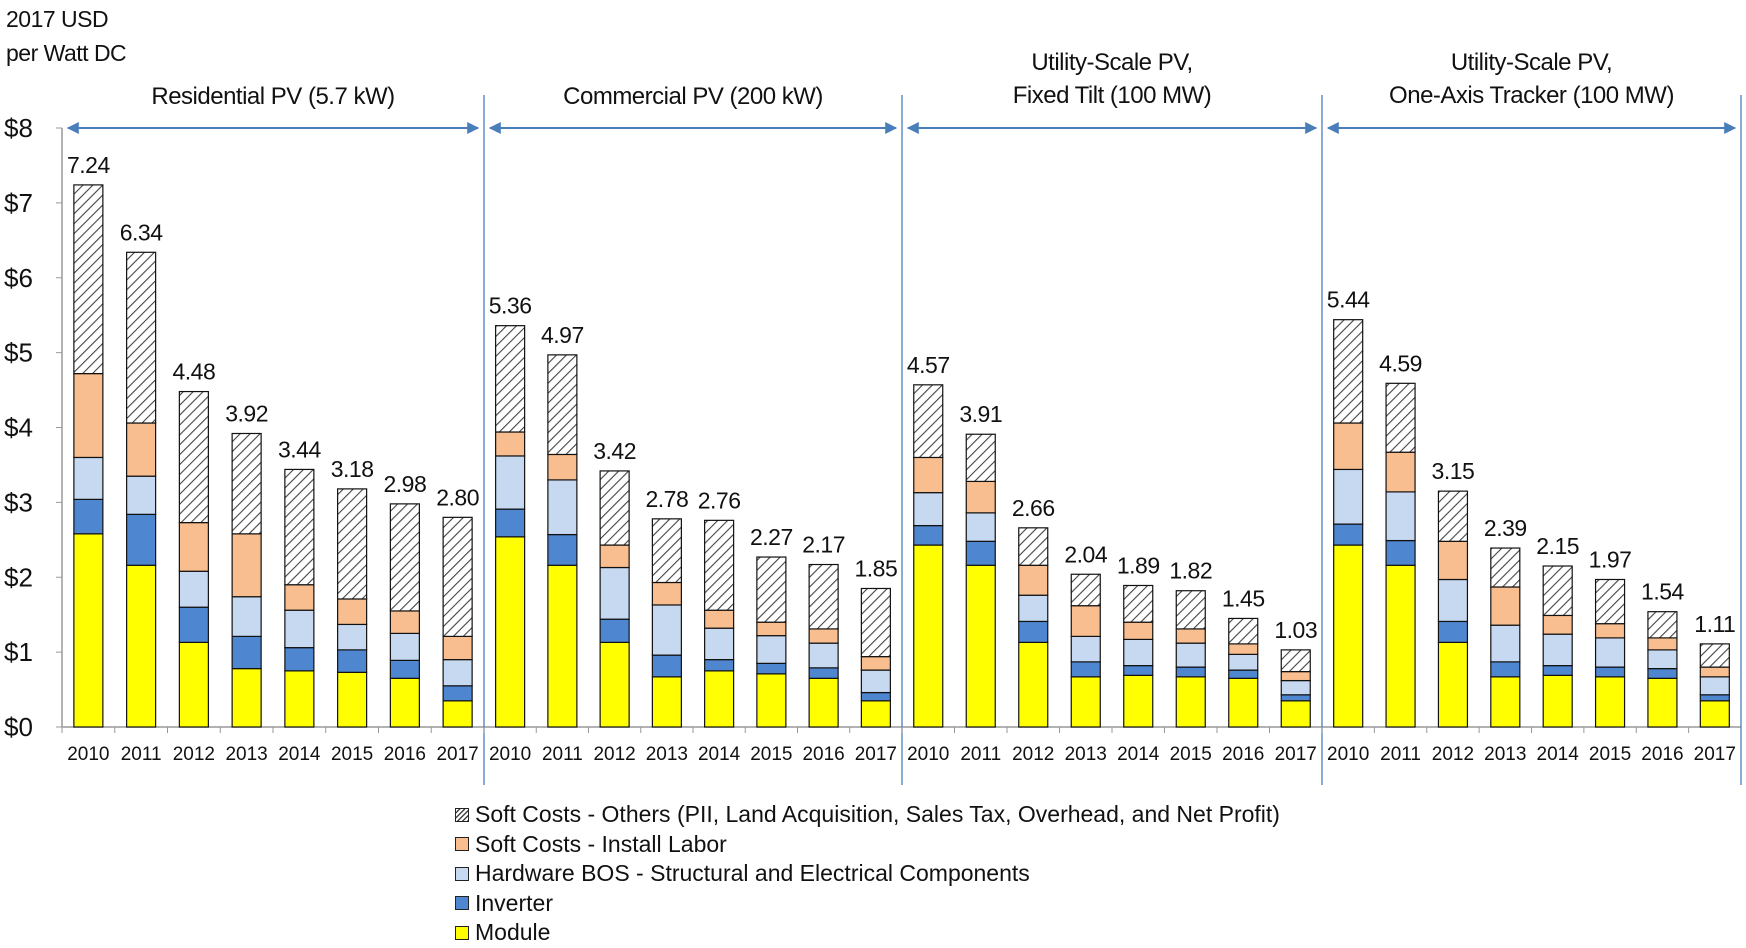 Image resolution: width=1746 pixels, height=948 pixels. Describe the element at coordinates (562, 335) in the screenshot. I see `total-data-label: 4.97` at that location.